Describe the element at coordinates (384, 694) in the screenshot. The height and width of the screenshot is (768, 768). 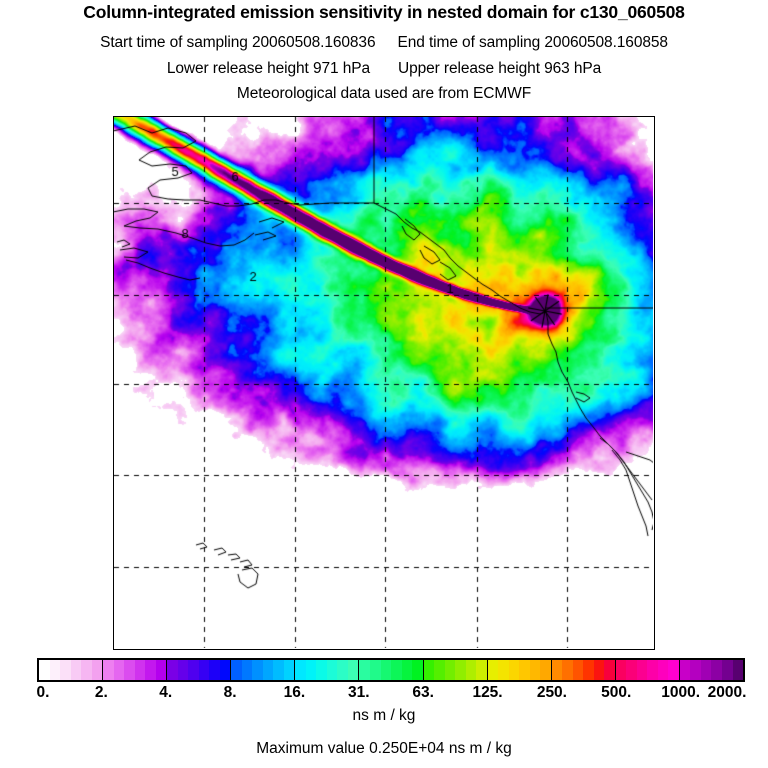
I see `colorbar-tick-labels: 0. 2. 4. 8. 16. 31. 63. 125. 250. 500. 1000. 2000.` at that location.